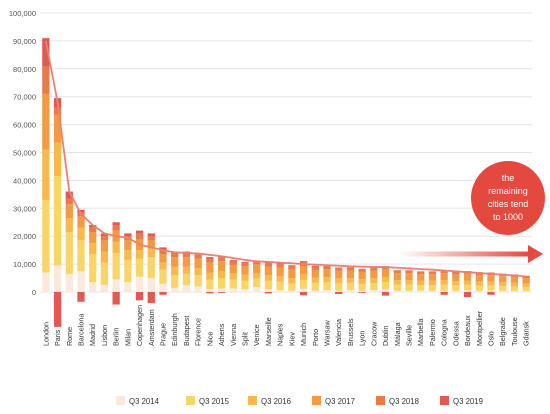 This screenshot has height=414, width=550. Describe the element at coordinates (327, 333) in the screenshot. I see `x-tick-label: Warsaw` at that location.